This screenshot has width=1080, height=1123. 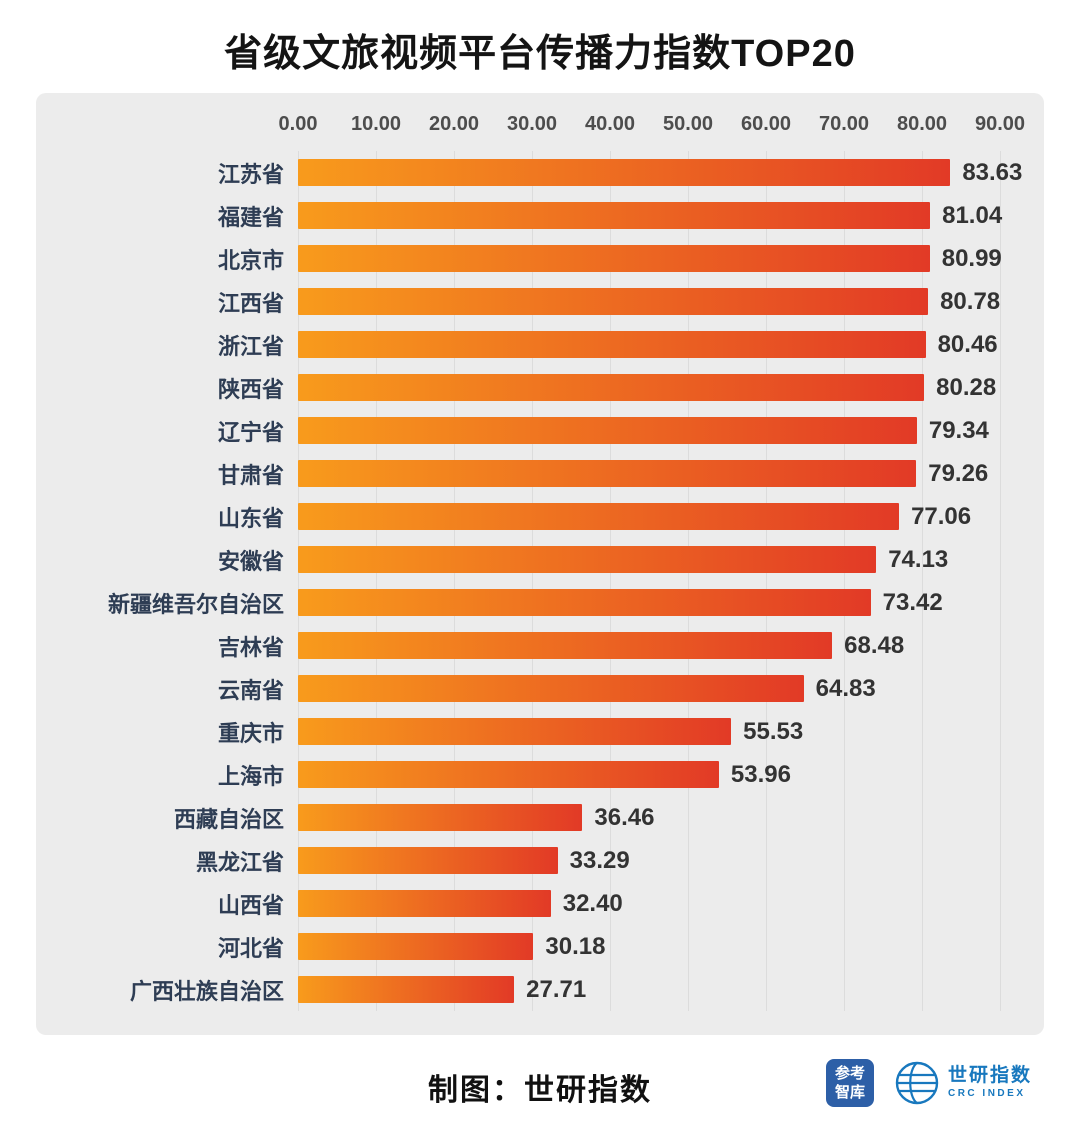 What do you see at coordinates (610, 124) in the screenshot?
I see `axis-tick-label: 40.00` at bounding box center [610, 124].